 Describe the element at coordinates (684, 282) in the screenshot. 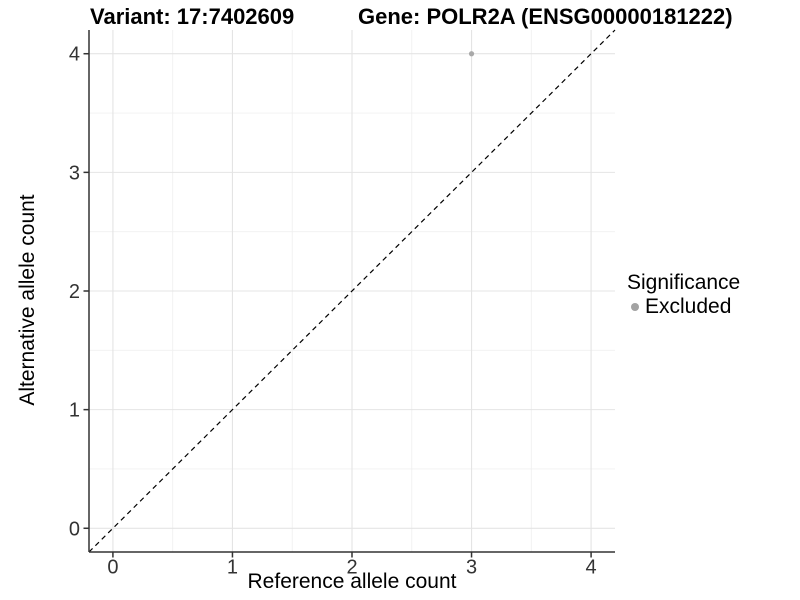

I see `legend-title: Significance` at that location.